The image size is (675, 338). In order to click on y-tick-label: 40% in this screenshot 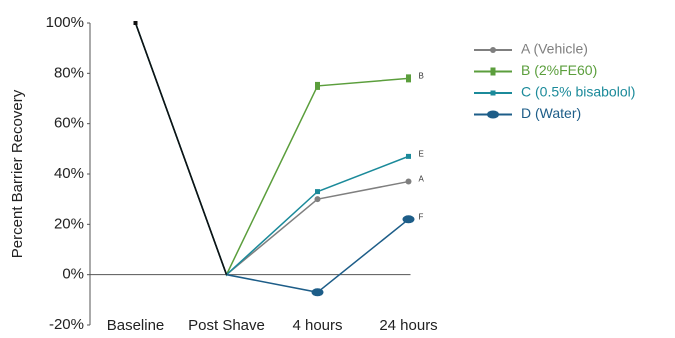, I will do `click(69, 173)`.